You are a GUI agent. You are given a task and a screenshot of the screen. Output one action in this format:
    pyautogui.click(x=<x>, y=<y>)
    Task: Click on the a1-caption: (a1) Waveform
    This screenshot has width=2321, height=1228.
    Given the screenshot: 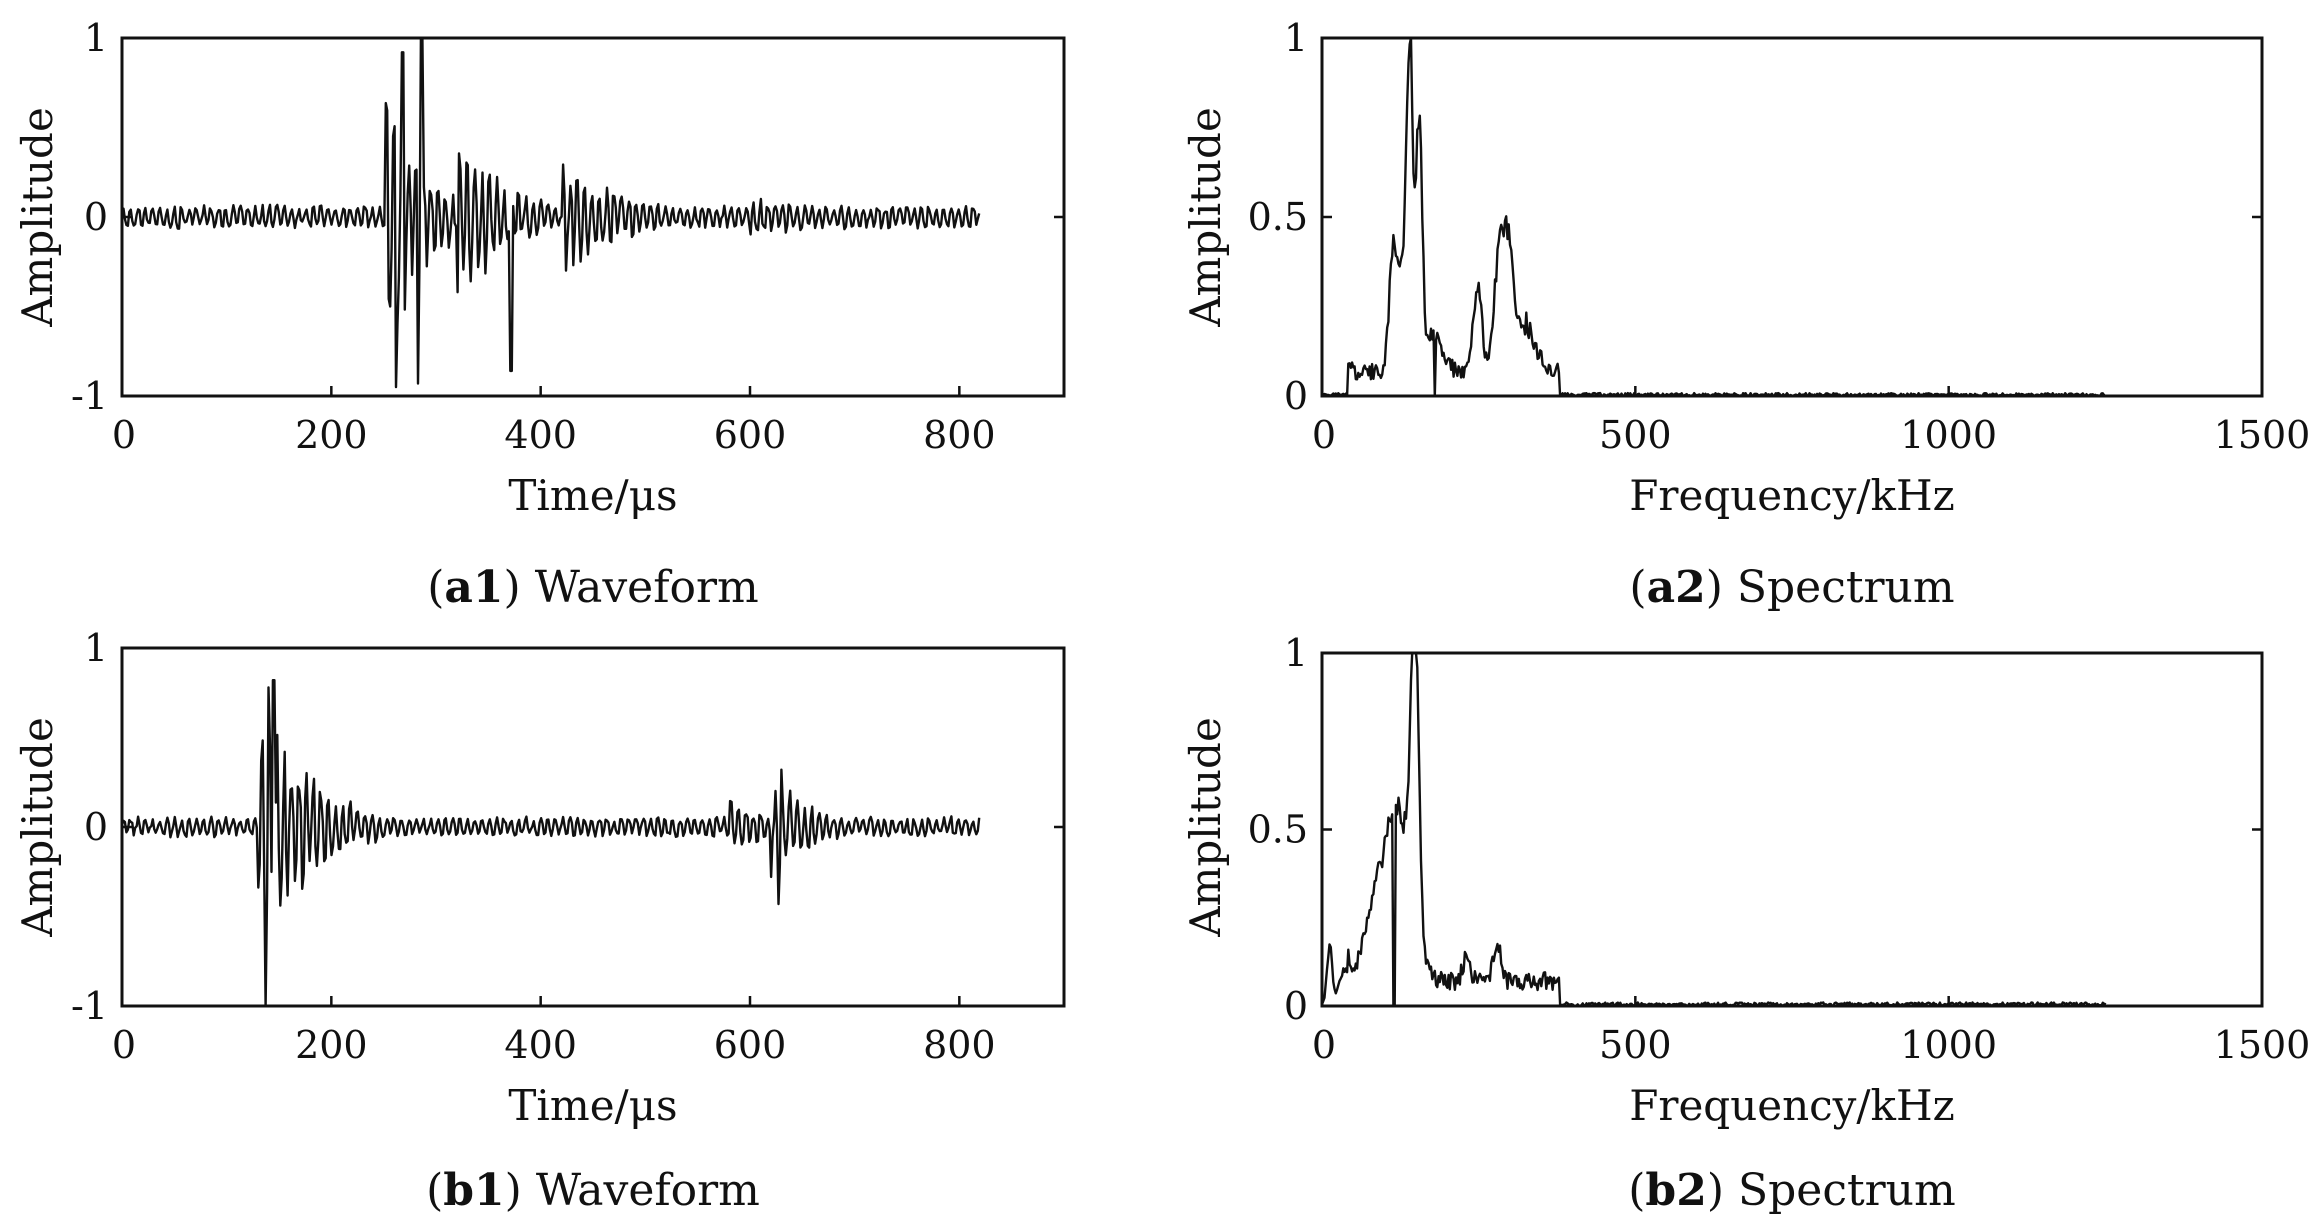 What is the action you would take?
    pyautogui.click(x=593, y=587)
    